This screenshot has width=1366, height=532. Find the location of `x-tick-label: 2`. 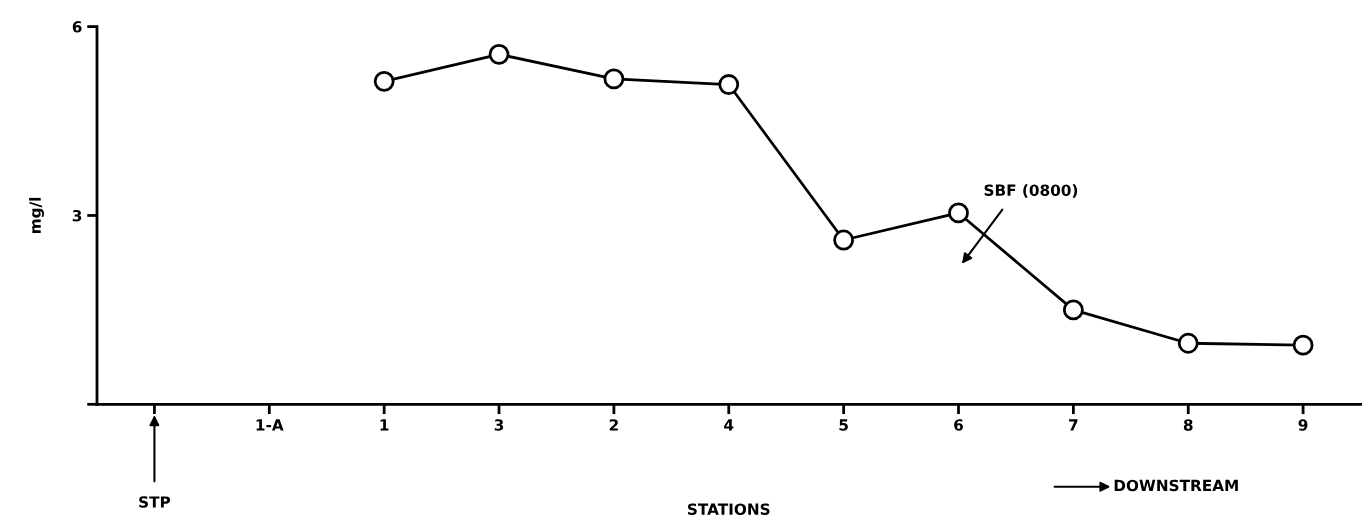

x-tick-label: 2 is located at coordinates (613, 425).